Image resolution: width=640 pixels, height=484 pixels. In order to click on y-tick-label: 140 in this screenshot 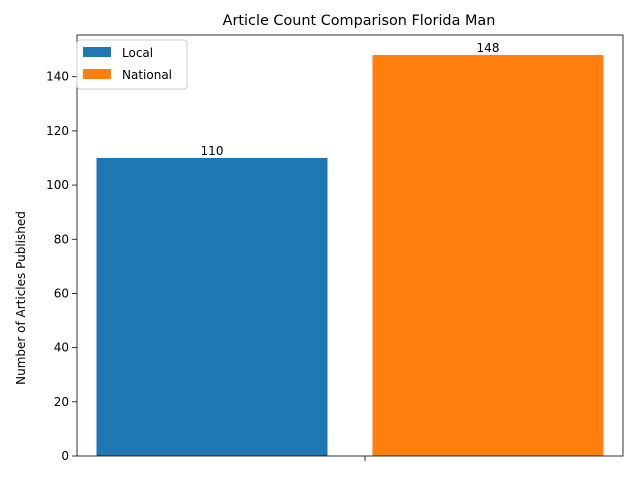, I will do `click(57, 77)`.